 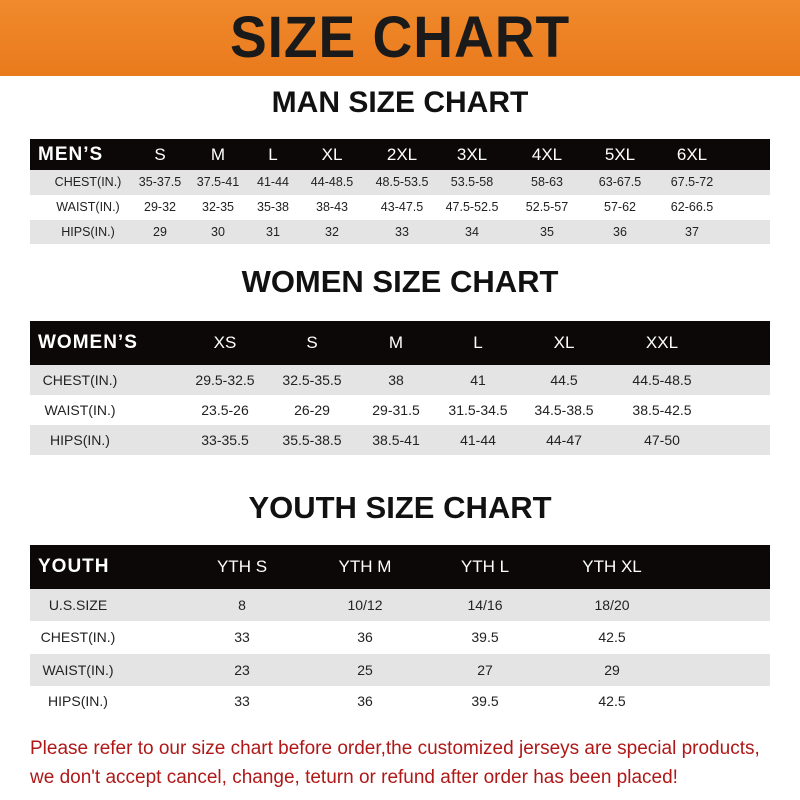 I want to click on table-cell: 38, so click(x=396, y=380).